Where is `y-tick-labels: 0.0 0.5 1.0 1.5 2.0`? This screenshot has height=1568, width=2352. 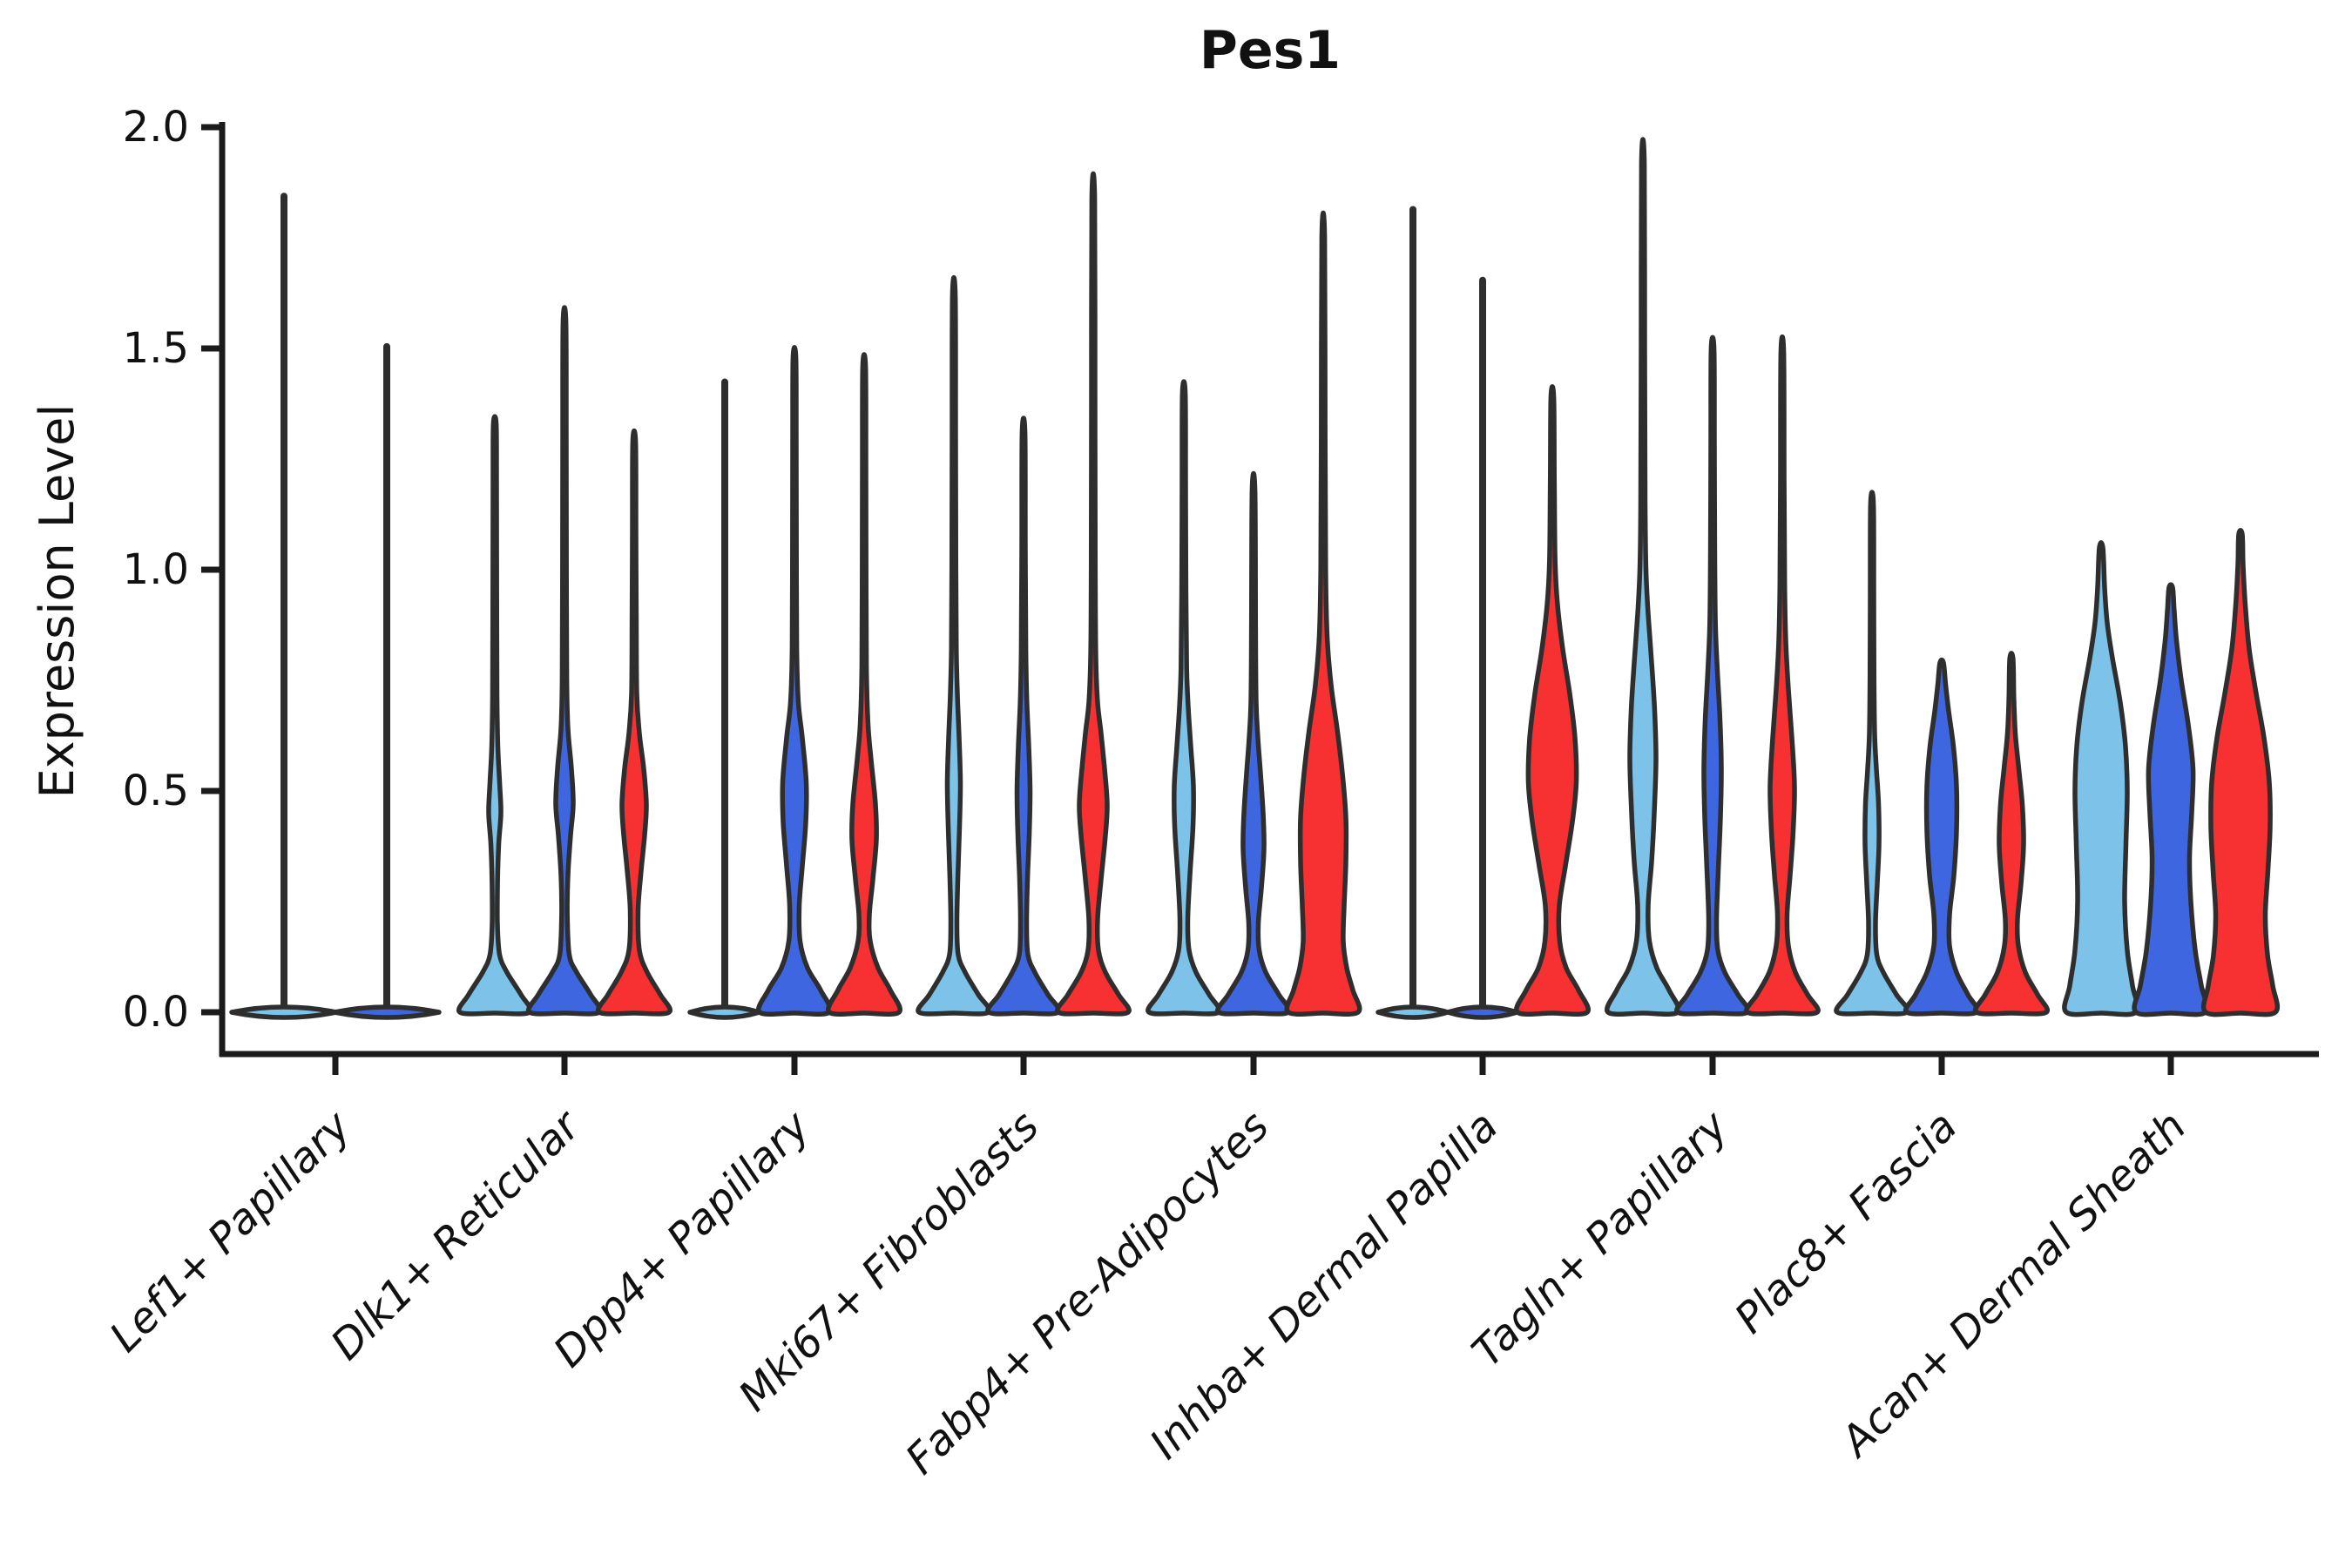
y-tick-labels: 0.0 0.5 1.0 1.5 2.0 is located at coordinates (156, 570).